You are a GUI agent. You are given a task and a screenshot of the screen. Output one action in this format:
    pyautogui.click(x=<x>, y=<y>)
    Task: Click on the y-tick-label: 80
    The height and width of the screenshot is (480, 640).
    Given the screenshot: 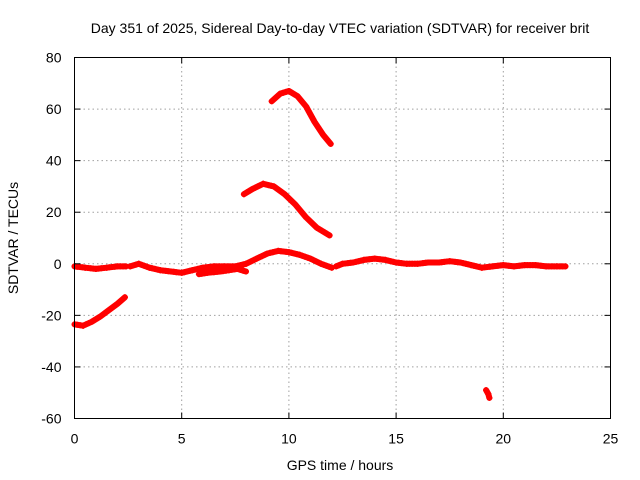 What is the action you would take?
    pyautogui.click(x=54, y=58)
    